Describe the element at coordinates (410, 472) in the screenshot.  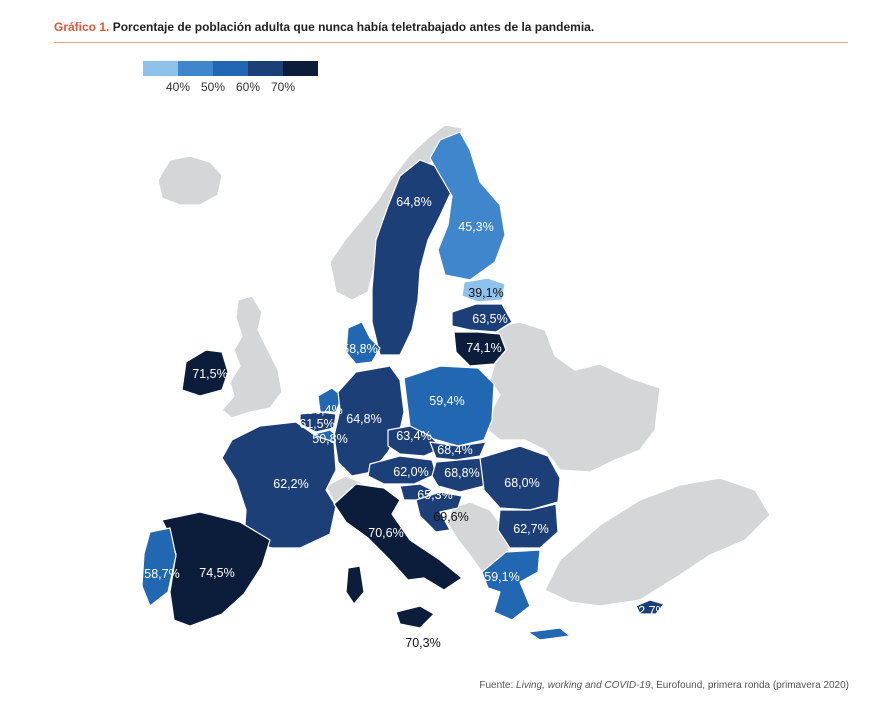
I see `label-austria: 62,0%` at that location.